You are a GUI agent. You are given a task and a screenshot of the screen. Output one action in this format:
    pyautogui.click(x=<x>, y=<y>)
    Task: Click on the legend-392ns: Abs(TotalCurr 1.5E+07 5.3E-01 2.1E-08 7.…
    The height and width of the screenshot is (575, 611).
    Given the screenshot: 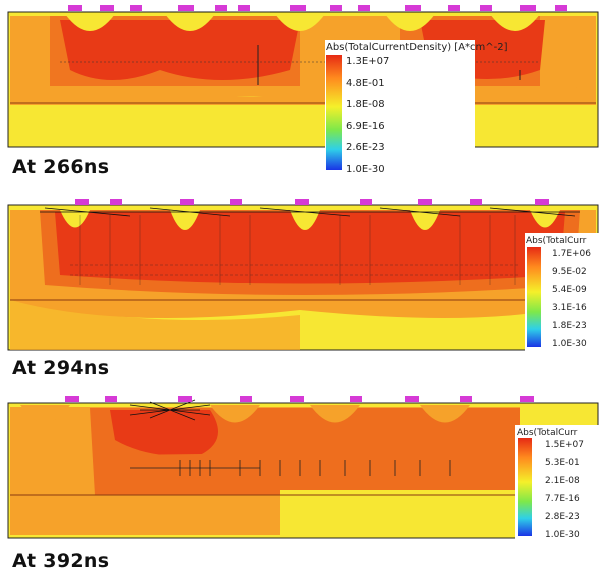 What is the action you would take?
    pyautogui.click(x=557, y=482)
    